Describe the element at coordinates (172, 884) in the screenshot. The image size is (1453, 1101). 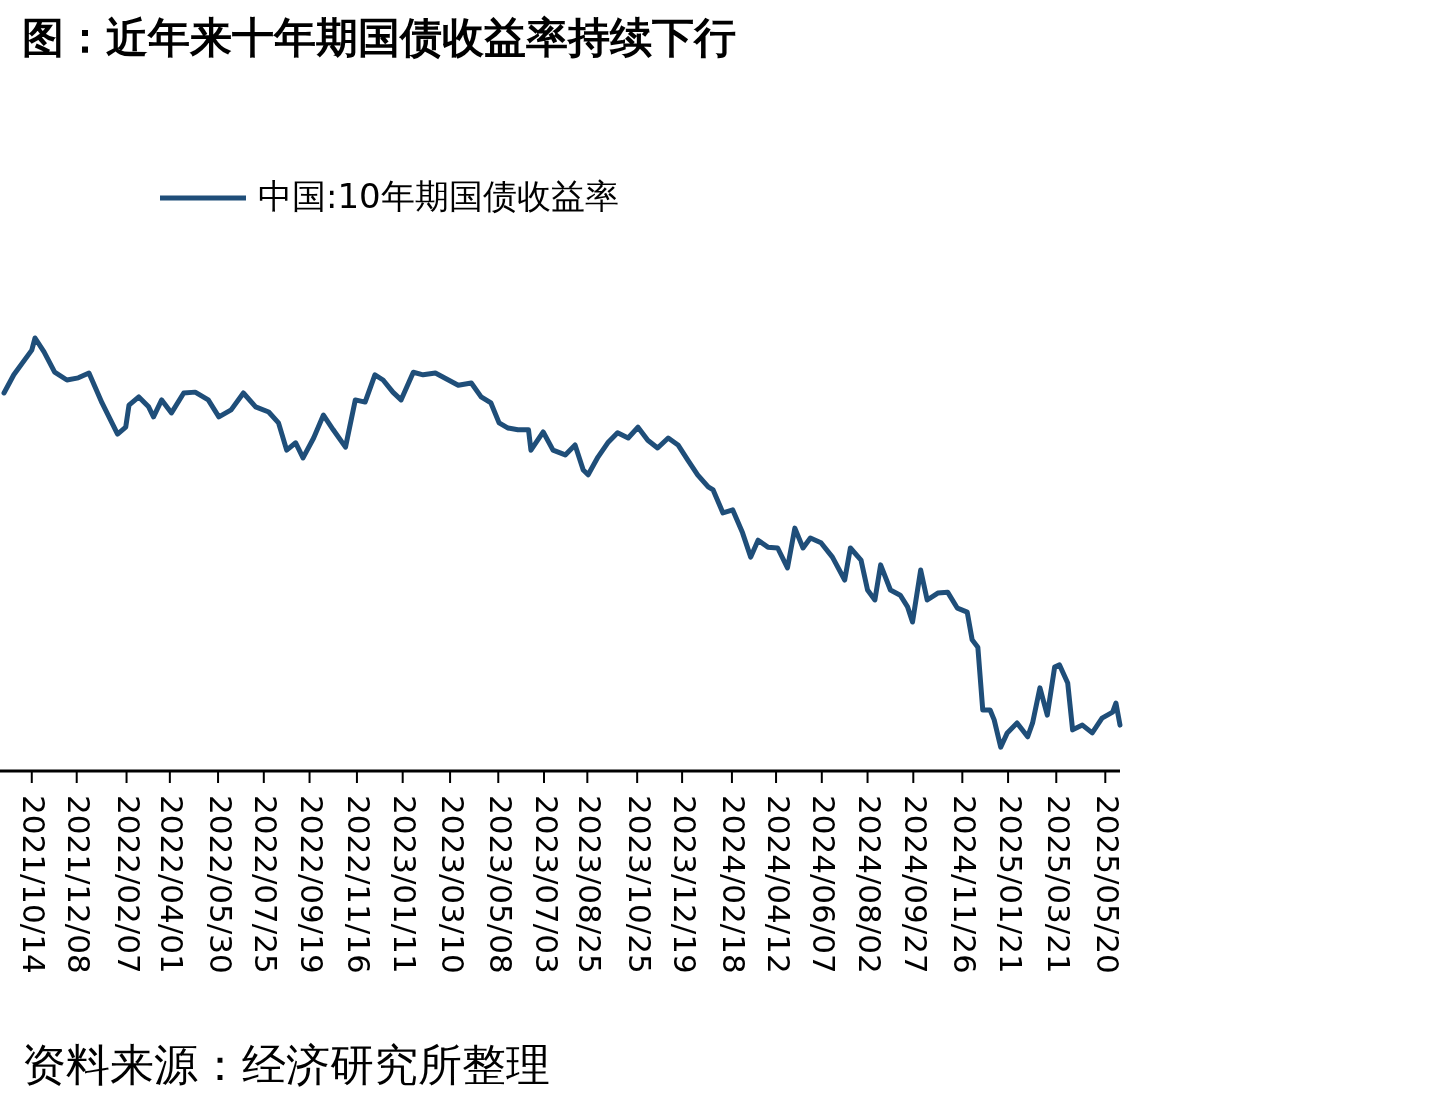
I see `x-tick-label: 2022/04/01` at that location.